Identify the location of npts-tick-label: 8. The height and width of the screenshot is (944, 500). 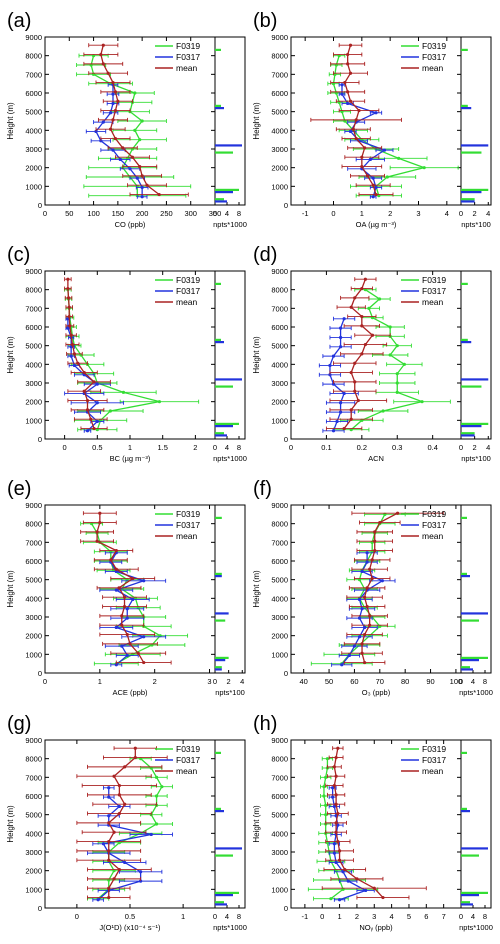
(485, 681).